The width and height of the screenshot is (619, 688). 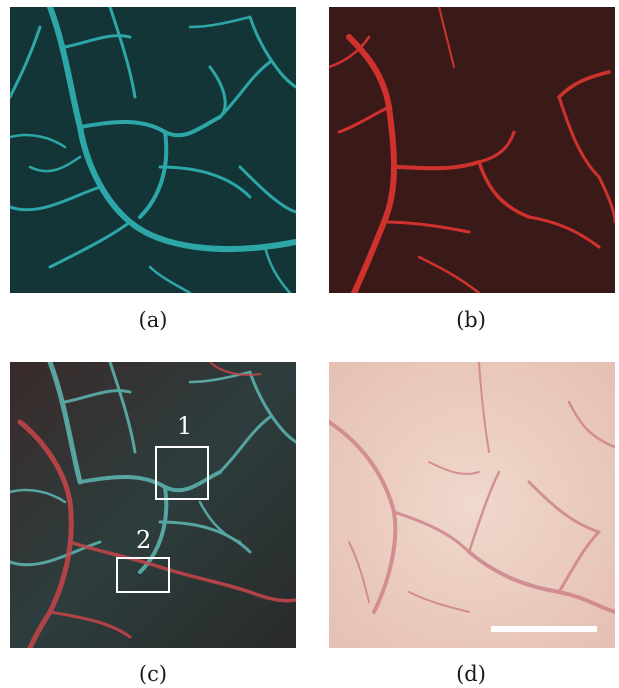 I want to click on caption-d: (d), so click(x=471, y=674).